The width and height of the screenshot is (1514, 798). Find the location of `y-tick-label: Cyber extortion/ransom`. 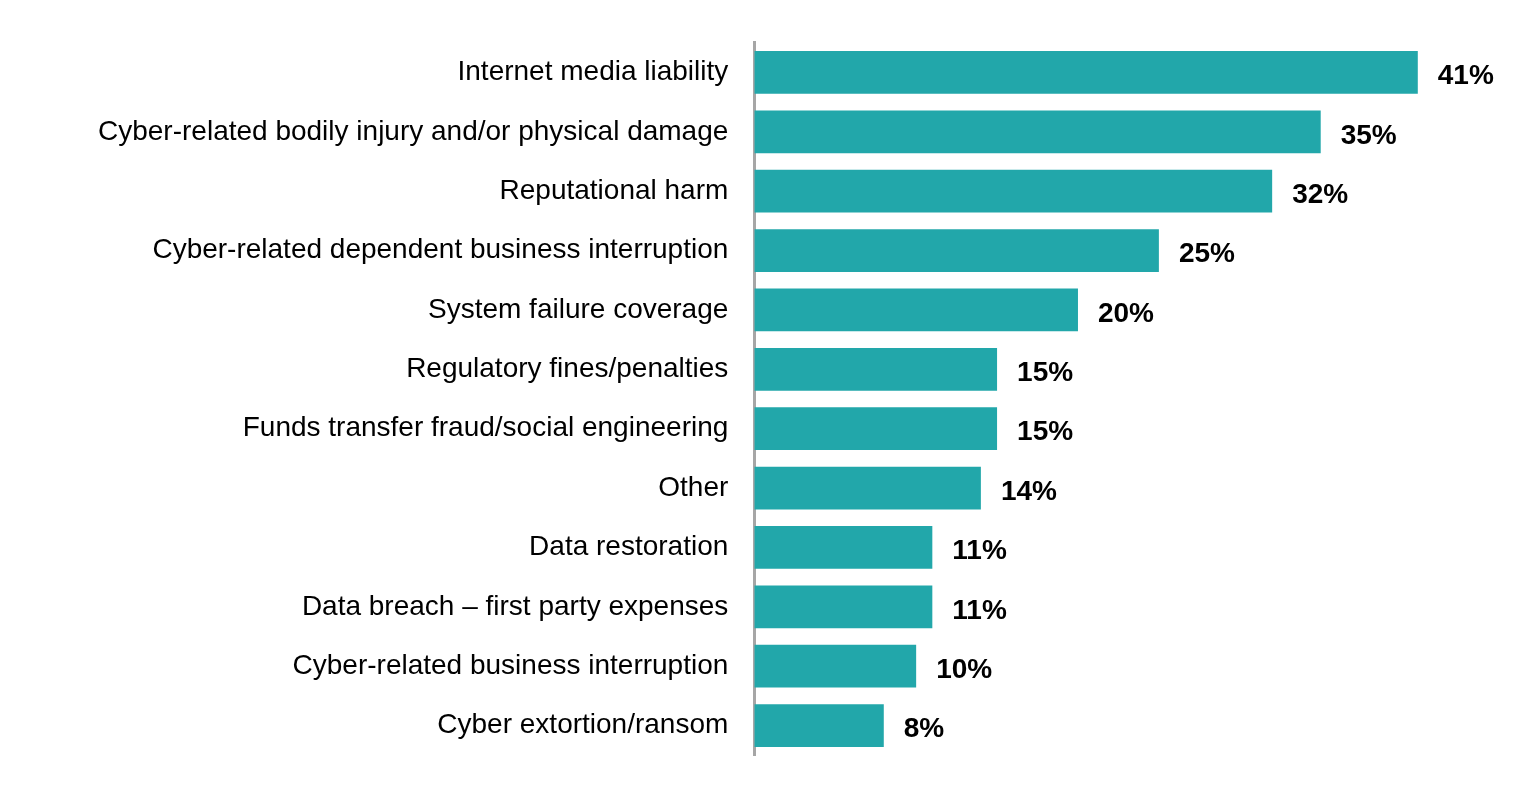

y-tick-label: Cyber extortion/ransom is located at coordinates (583, 724).